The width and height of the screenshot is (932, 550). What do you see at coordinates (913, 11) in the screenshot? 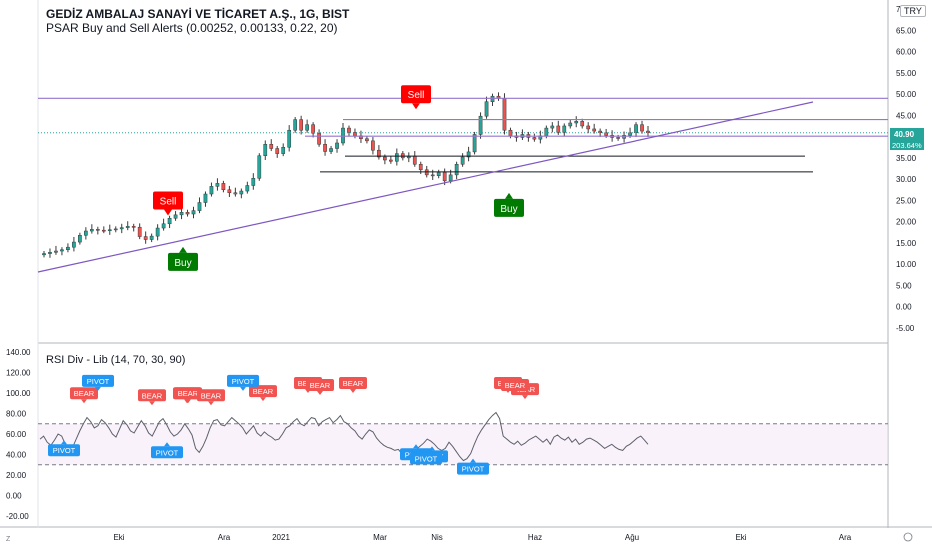
I see `currency-badge: TRY` at bounding box center [913, 11].